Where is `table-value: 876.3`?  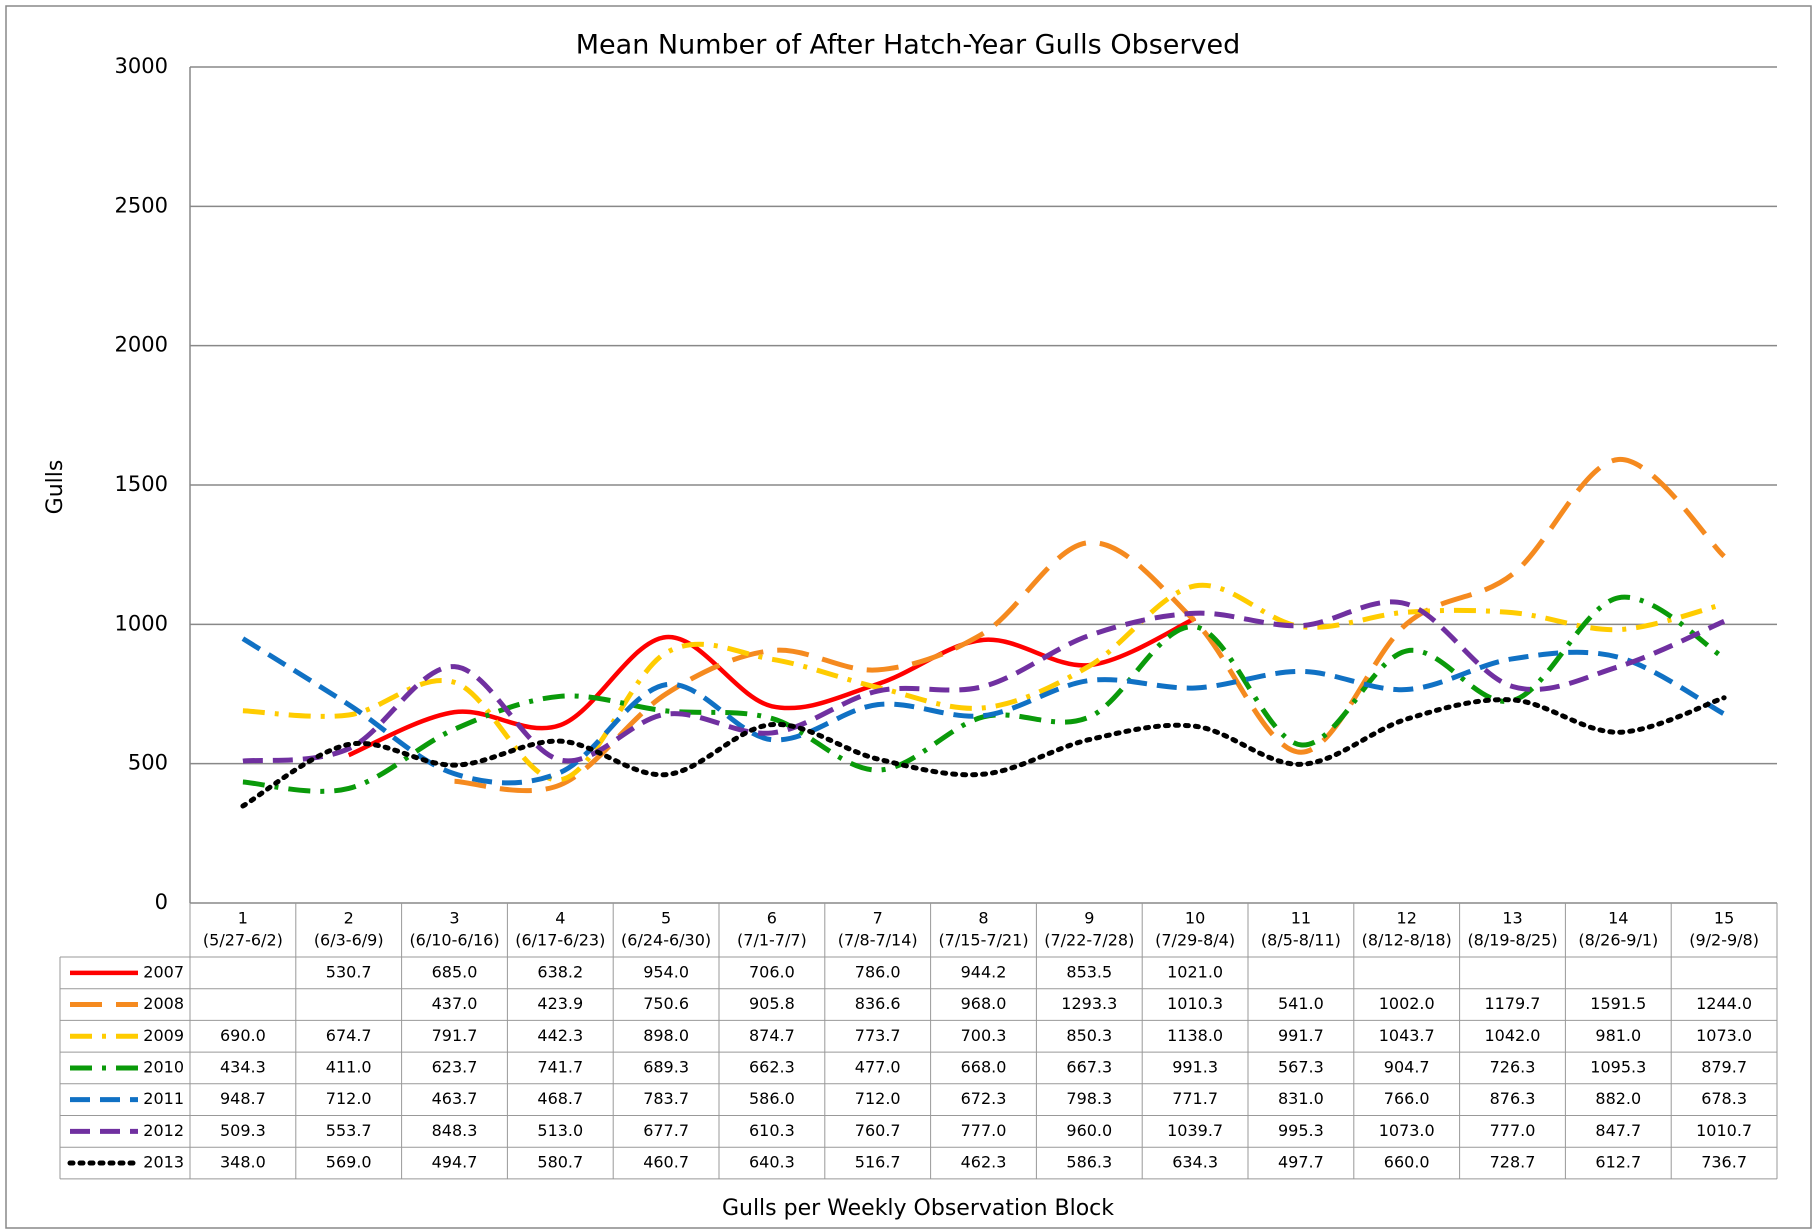
table-value: 876.3 is located at coordinates (1513, 1098).